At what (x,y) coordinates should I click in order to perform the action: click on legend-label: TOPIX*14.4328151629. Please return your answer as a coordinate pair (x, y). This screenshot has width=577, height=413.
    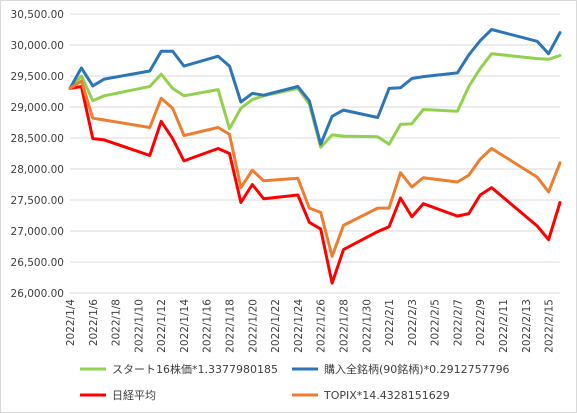
    Looking at the image, I should click on (386, 395).